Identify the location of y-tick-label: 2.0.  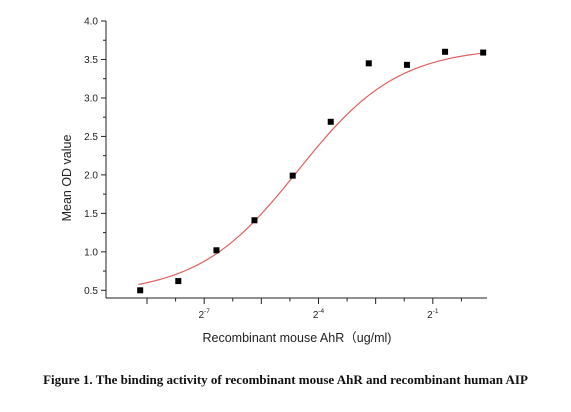
(91, 175).